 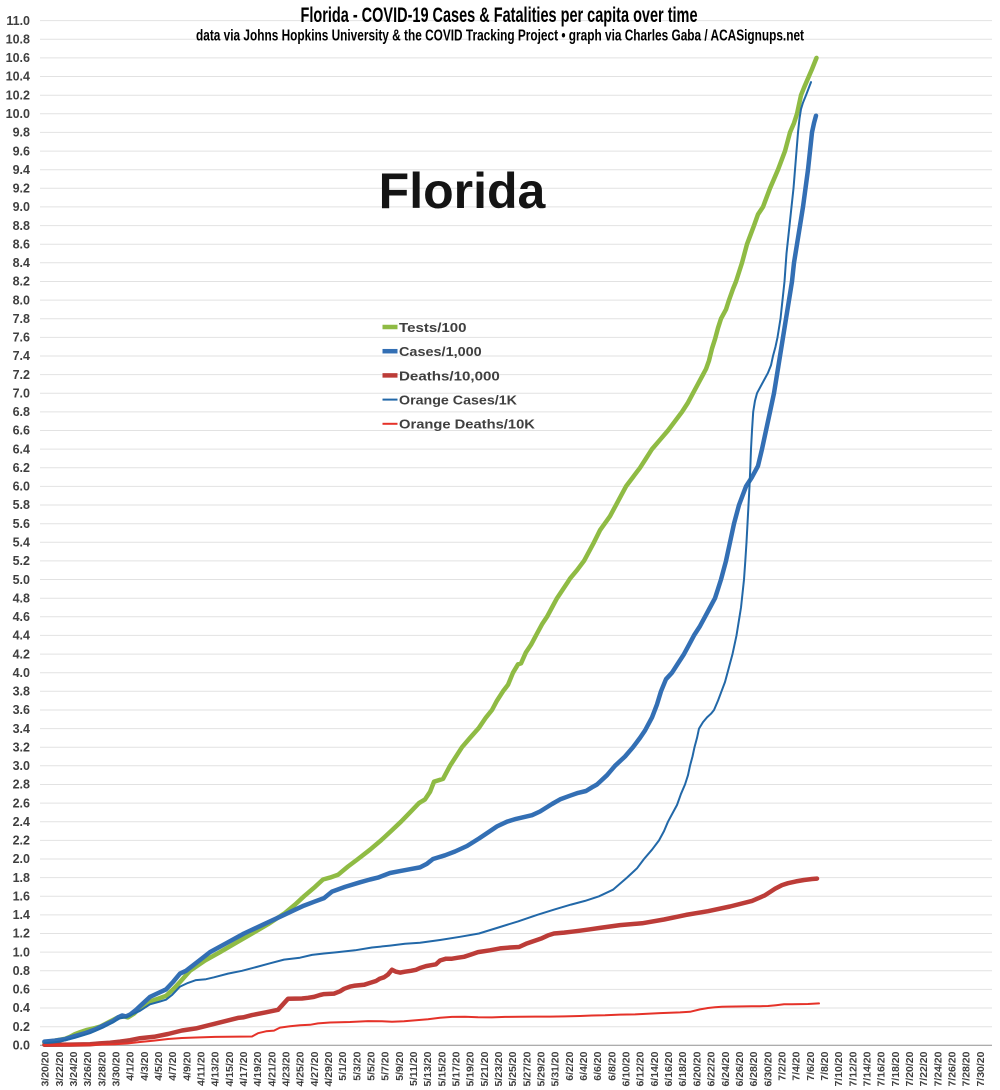 I want to click on svg-text: 3/30/20, so click(x=117, y=1068).